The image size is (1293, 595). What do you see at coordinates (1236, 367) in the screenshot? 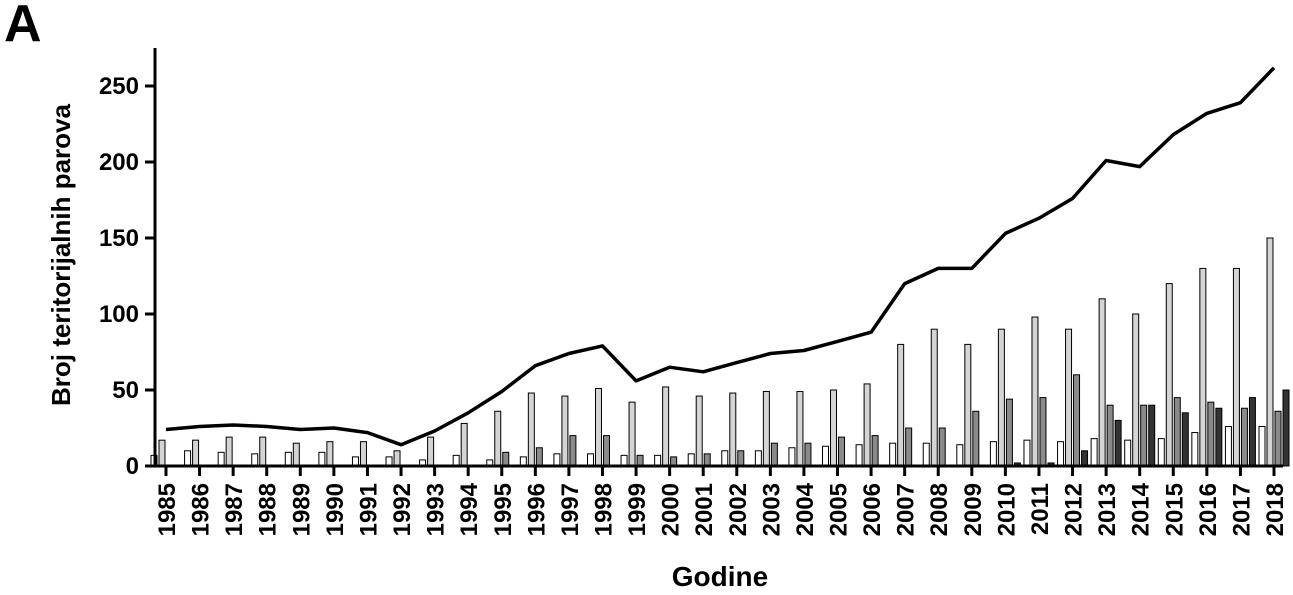
I see `bar-series-2-2017` at bounding box center [1236, 367].